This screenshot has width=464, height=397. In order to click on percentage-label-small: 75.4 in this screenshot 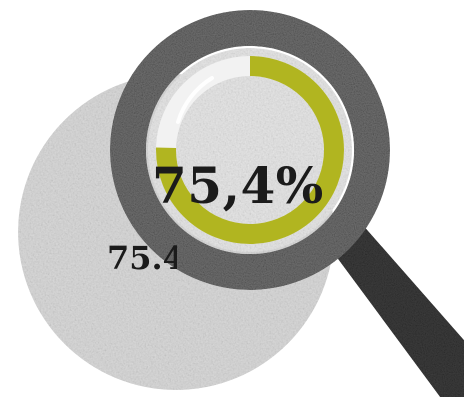, I will do `click(146, 258)`.